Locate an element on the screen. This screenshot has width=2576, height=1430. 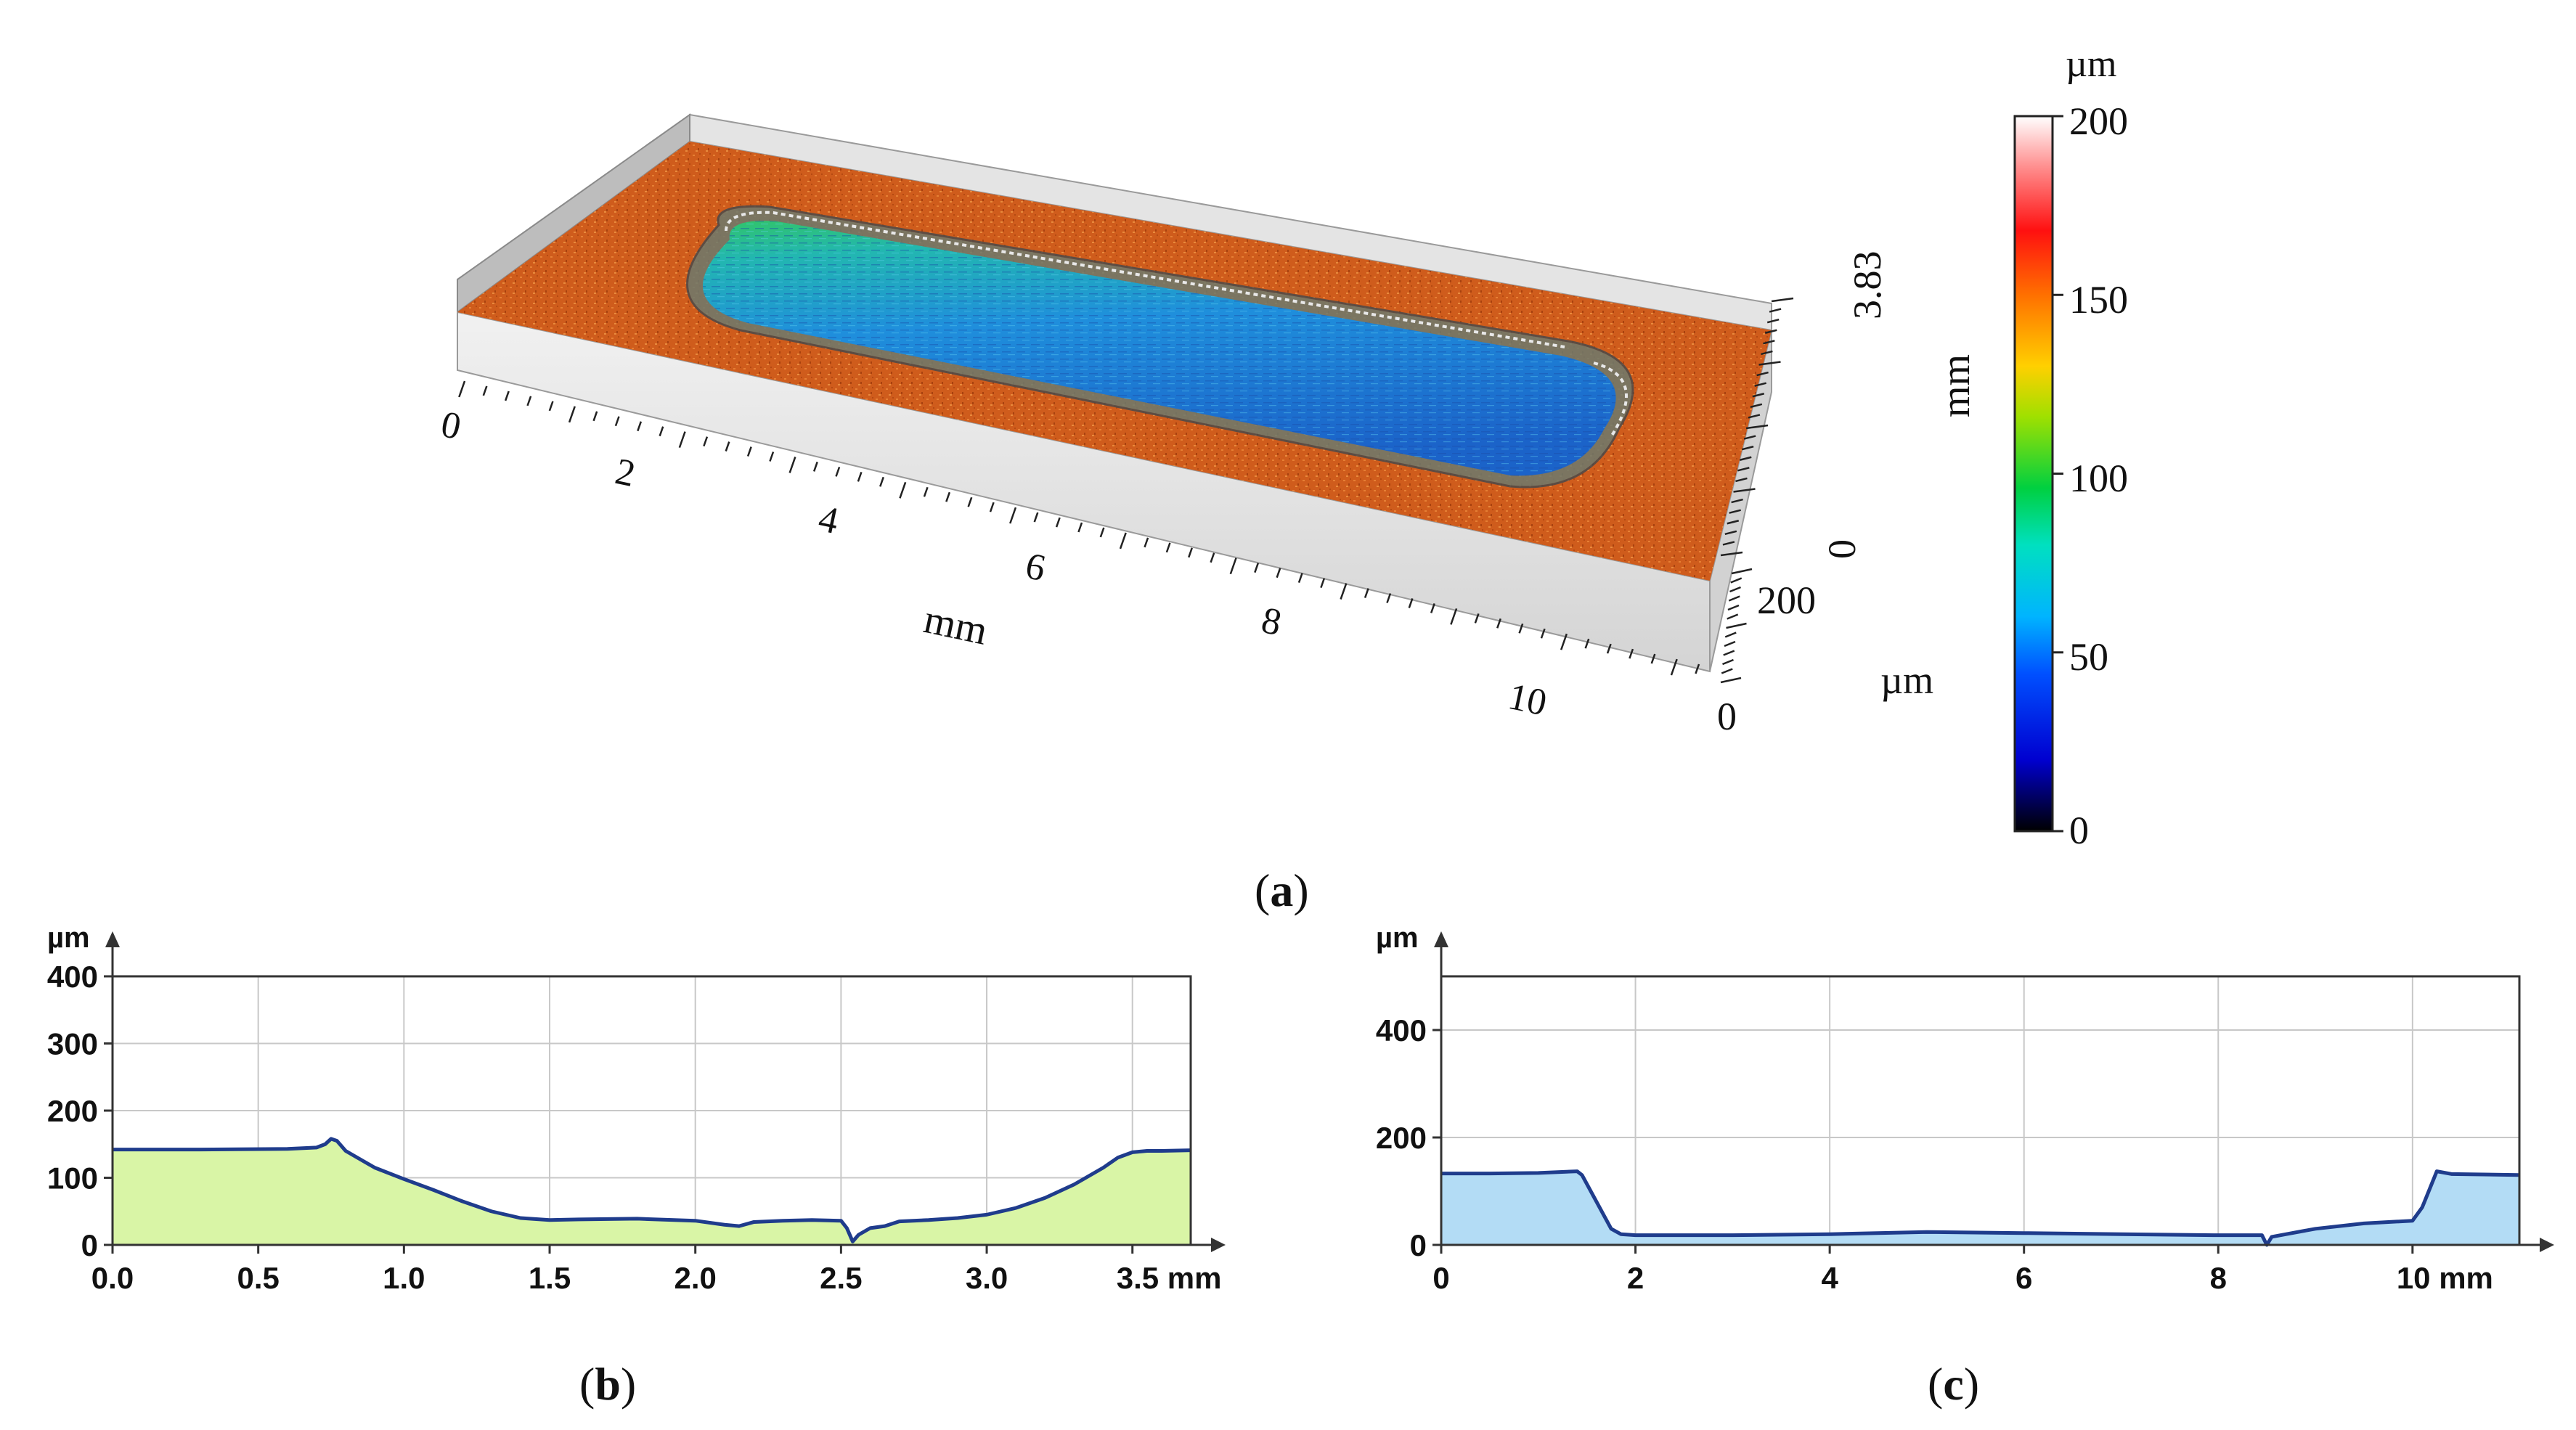
panel-a-x-tick-6: 6 is located at coordinates (1035, 567).